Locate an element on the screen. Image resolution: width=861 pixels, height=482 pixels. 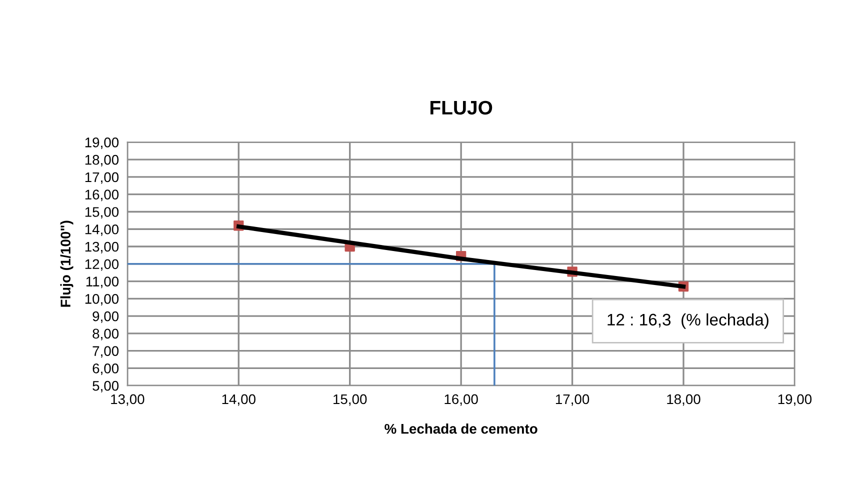
y-tick-label: 5,00 is located at coordinates (105, 386).